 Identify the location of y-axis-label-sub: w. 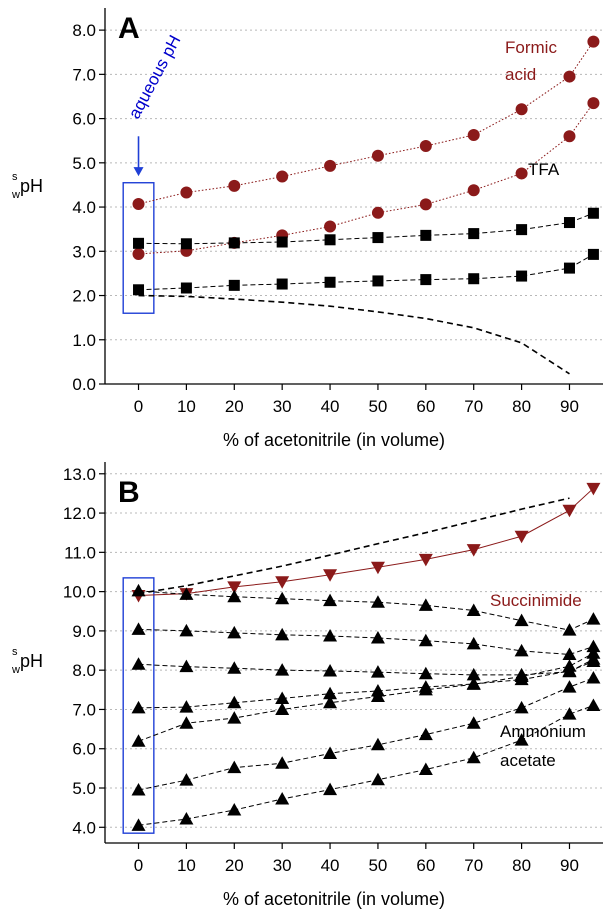
(15, 670).